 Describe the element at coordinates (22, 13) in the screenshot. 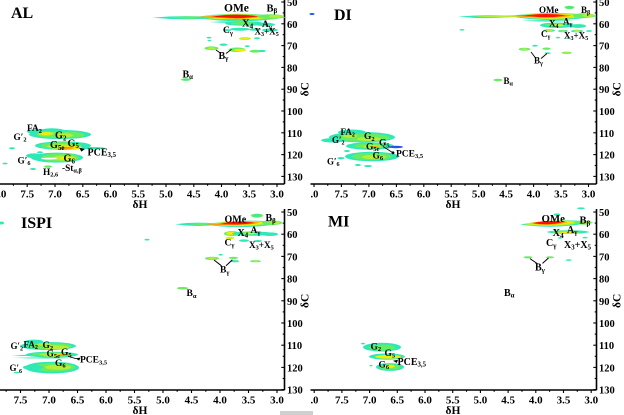

I see `svg-text: AL` at that location.